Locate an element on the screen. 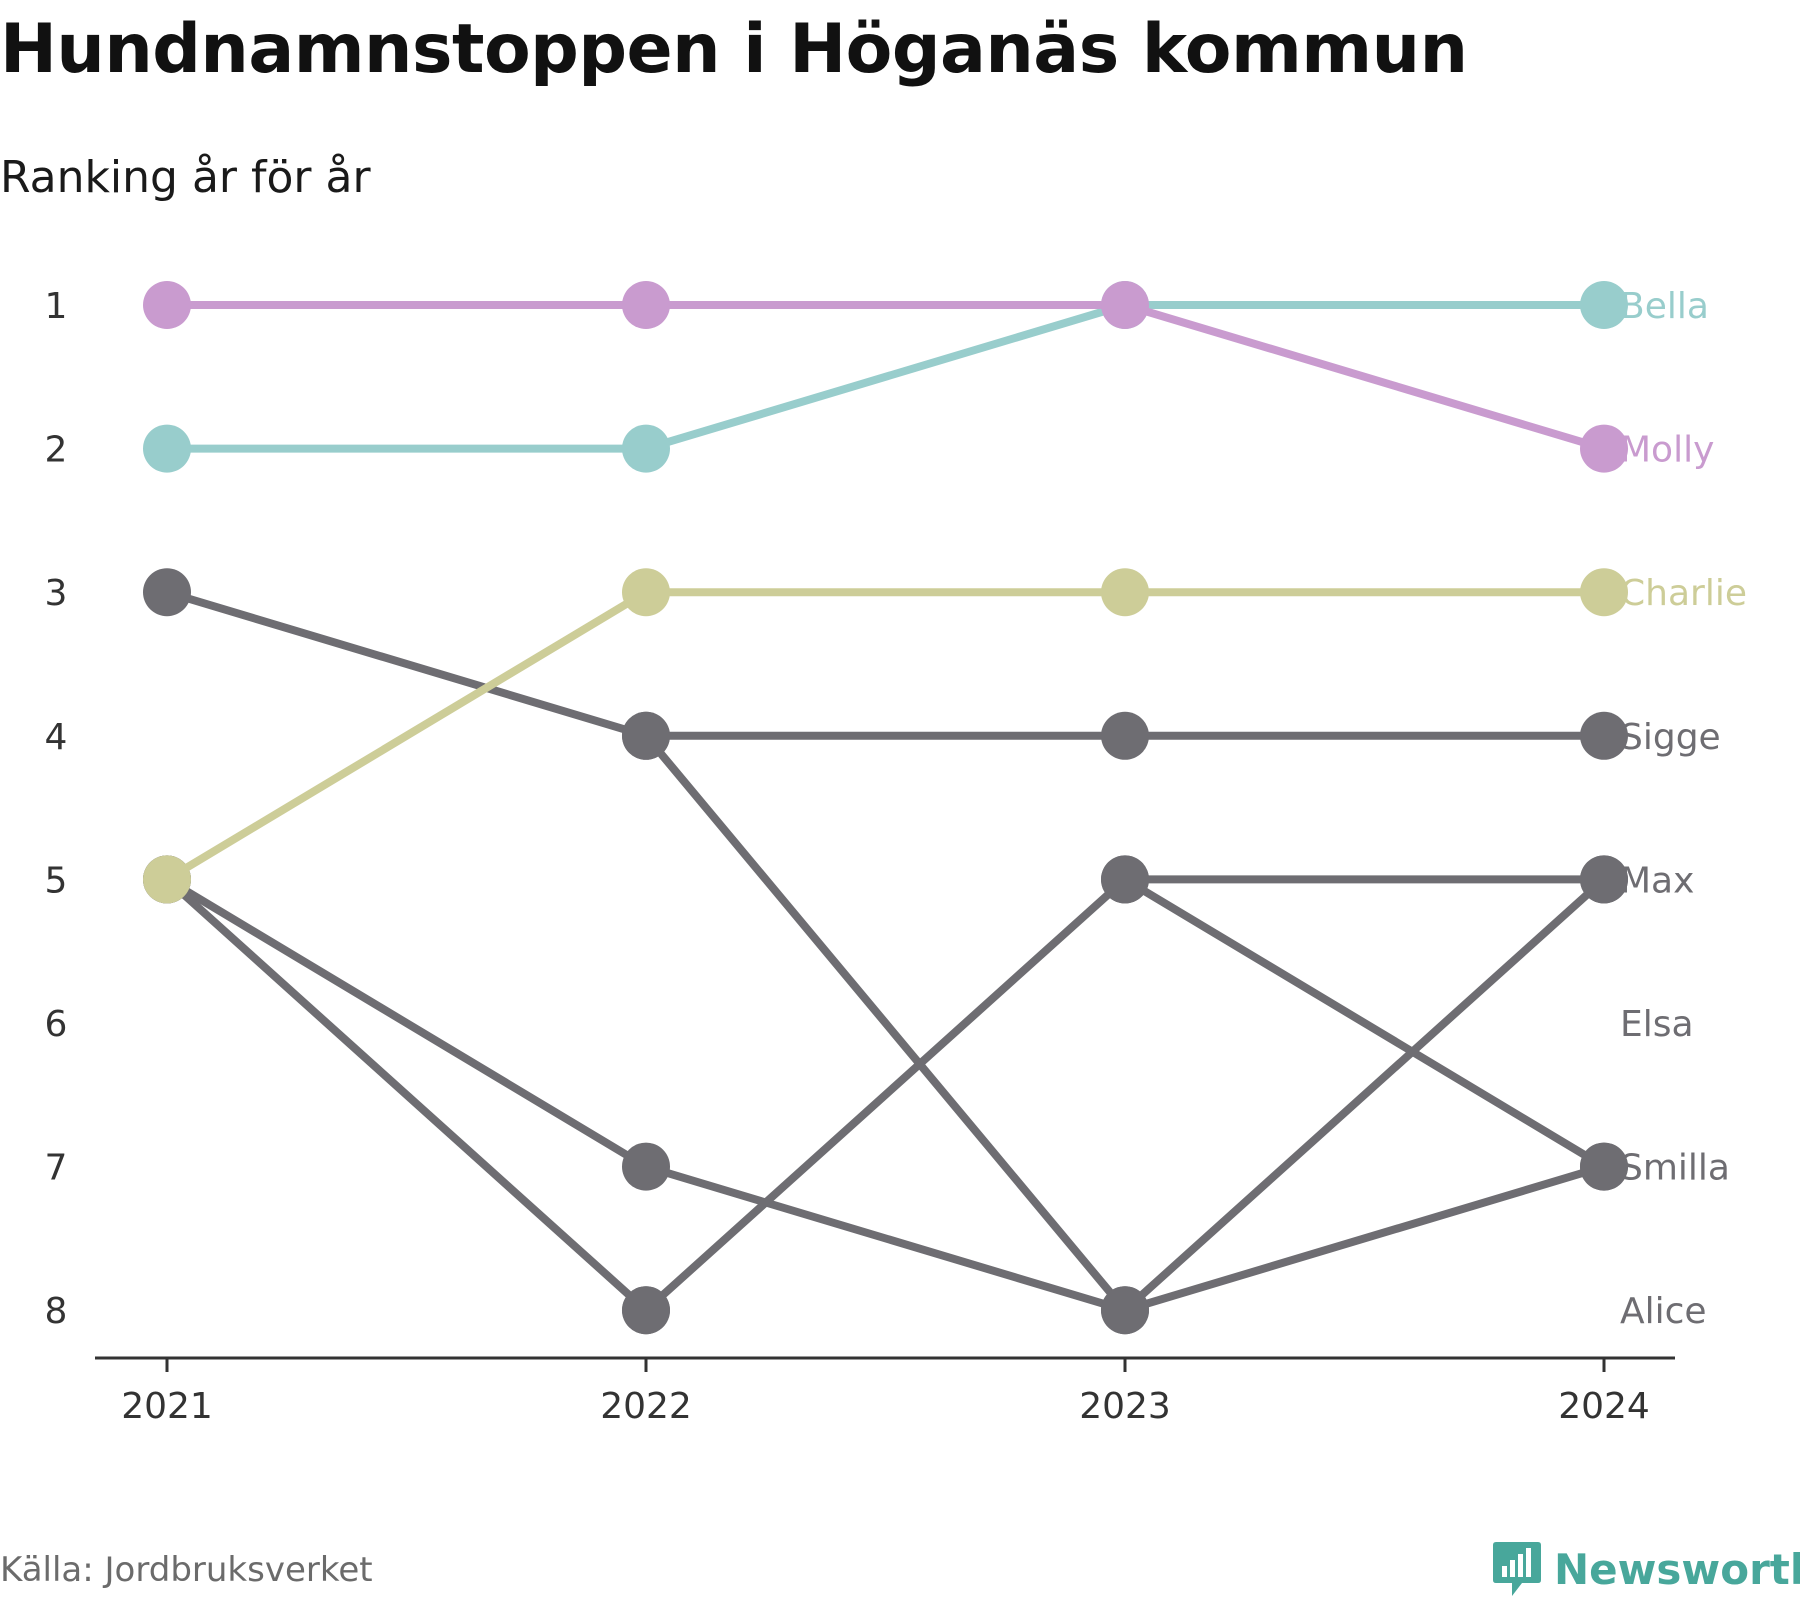 This screenshot has height=1600, width=1800. end-label-sigge: Sigge is located at coordinates (1670, 737).